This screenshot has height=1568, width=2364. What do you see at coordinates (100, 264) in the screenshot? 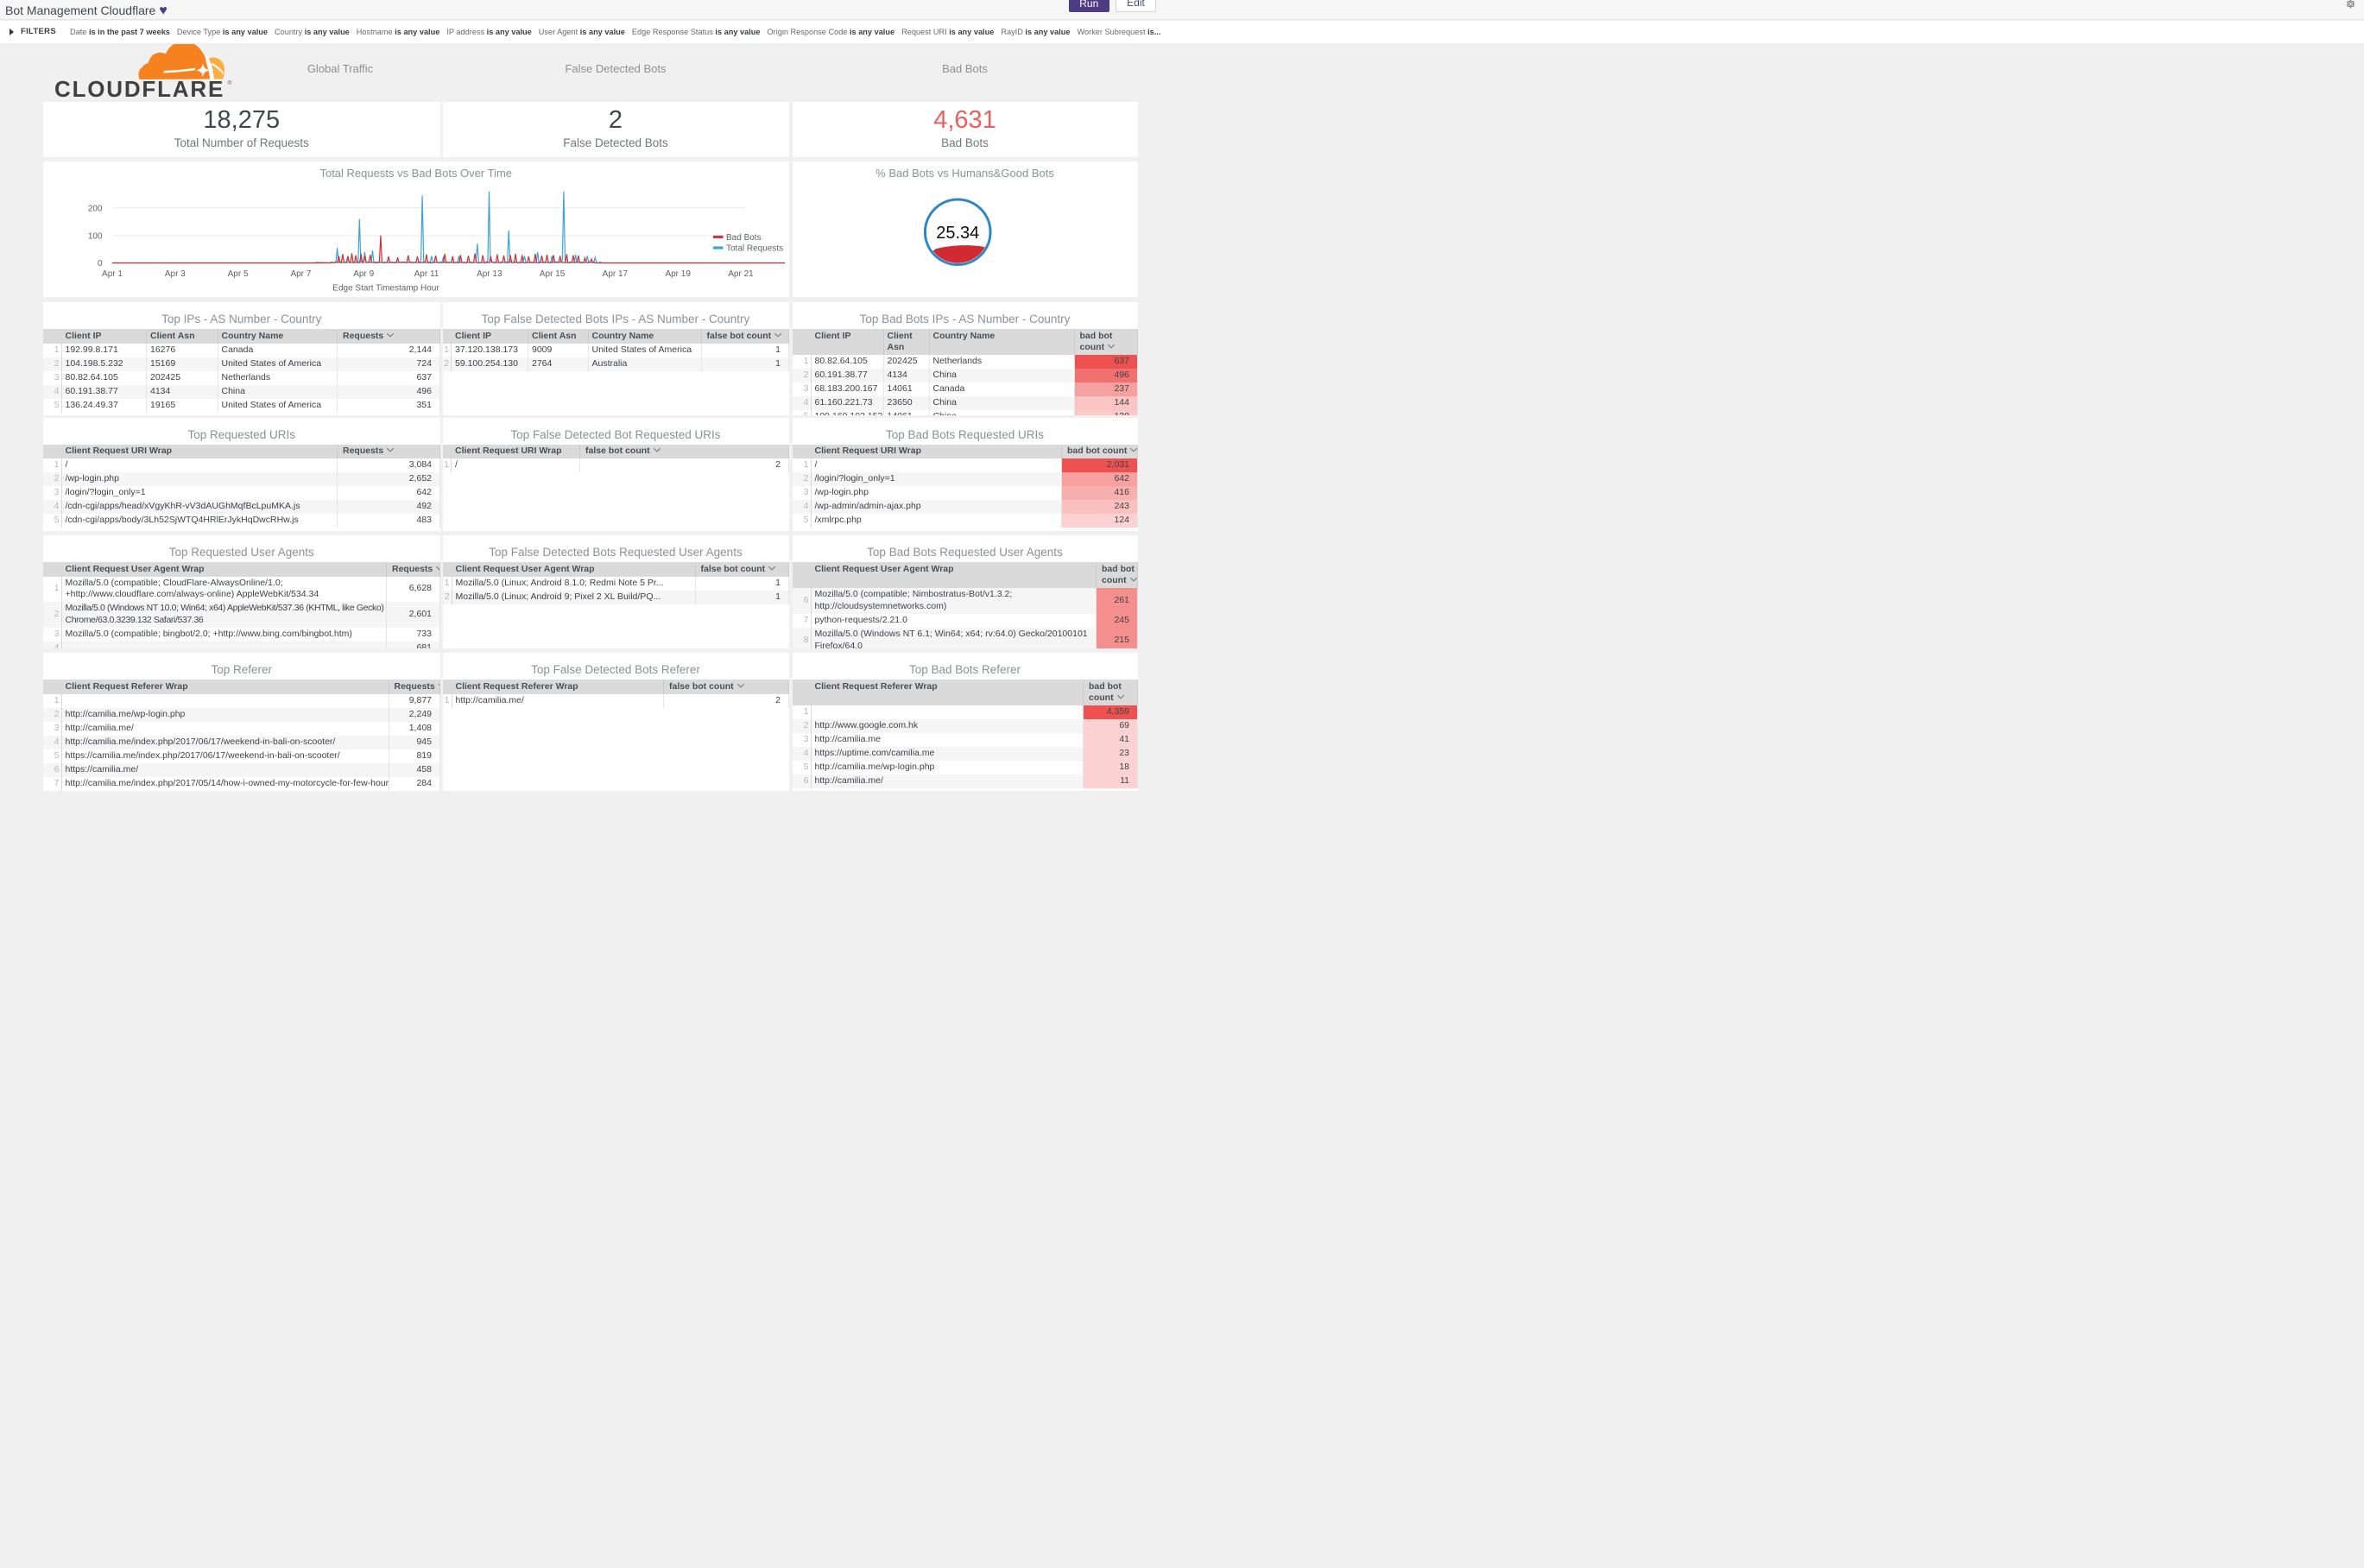
I see `svg-text: 0` at bounding box center [100, 264].